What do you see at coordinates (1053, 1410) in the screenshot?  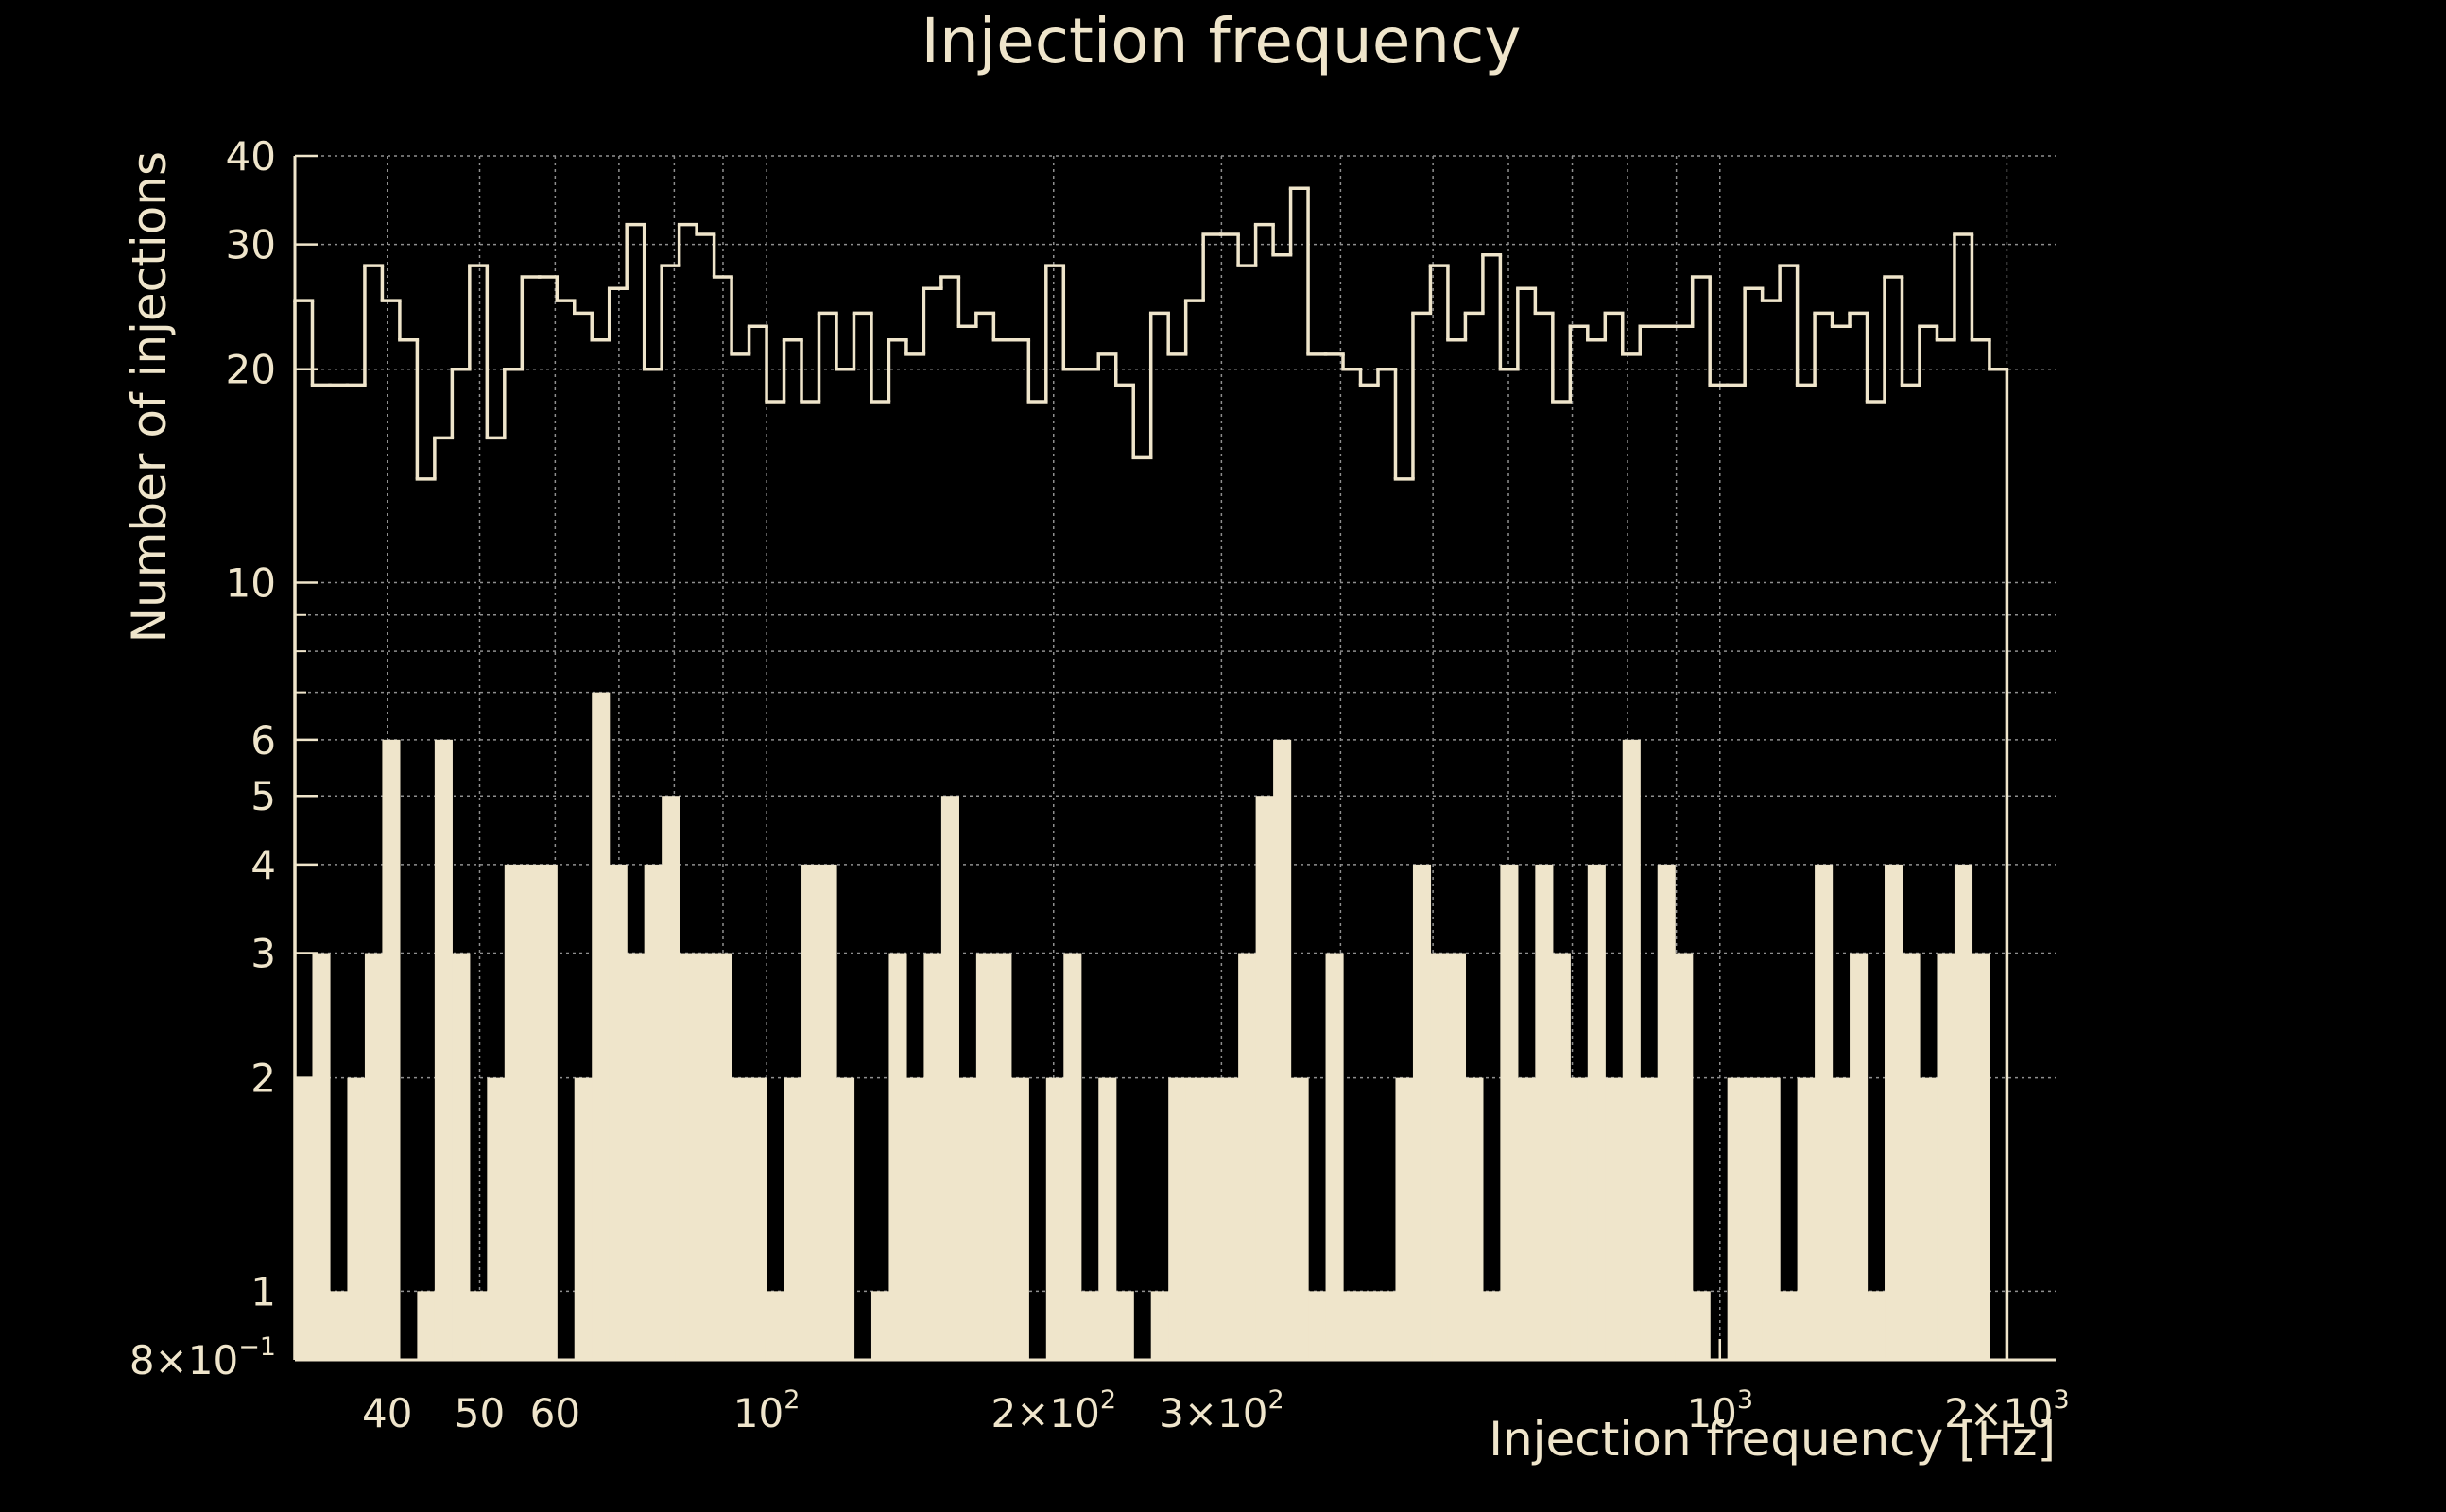 I see `x-tick-label: 2×10²` at bounding box center [1053, 1410].